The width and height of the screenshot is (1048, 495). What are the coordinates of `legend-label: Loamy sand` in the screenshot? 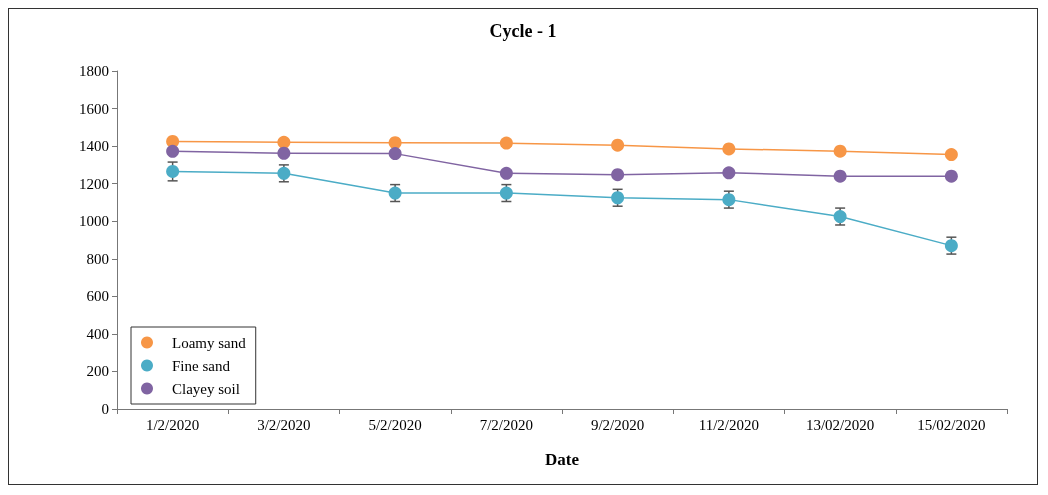 It's located at (209, 342).